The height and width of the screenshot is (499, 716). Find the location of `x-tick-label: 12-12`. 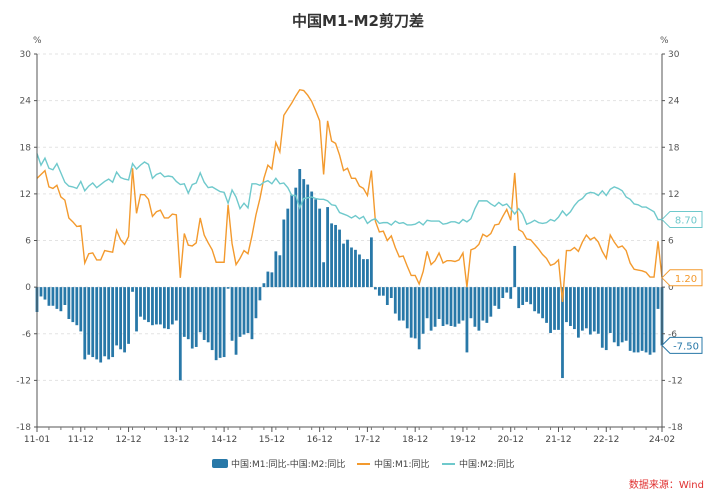

x-tick-label: 12-12 is located at coordinates (128, 440).